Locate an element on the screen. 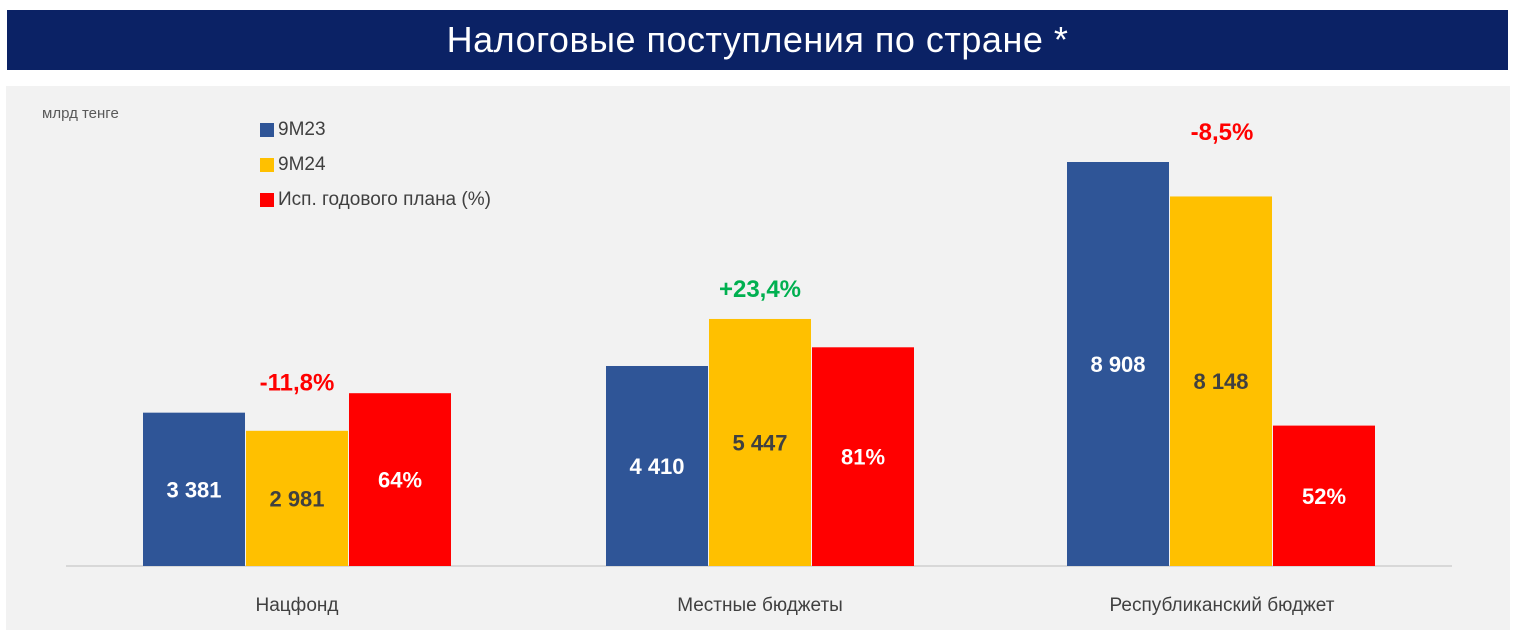  legend-item-plan: Исп. годового плана (%) is located at coordinates (375, 199).